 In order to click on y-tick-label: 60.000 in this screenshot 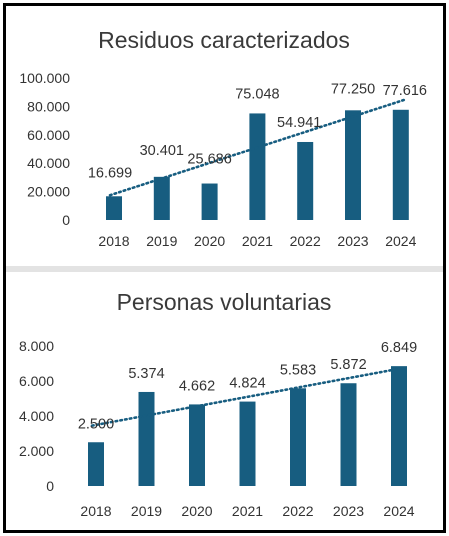, I will do `click(48, 135)`.